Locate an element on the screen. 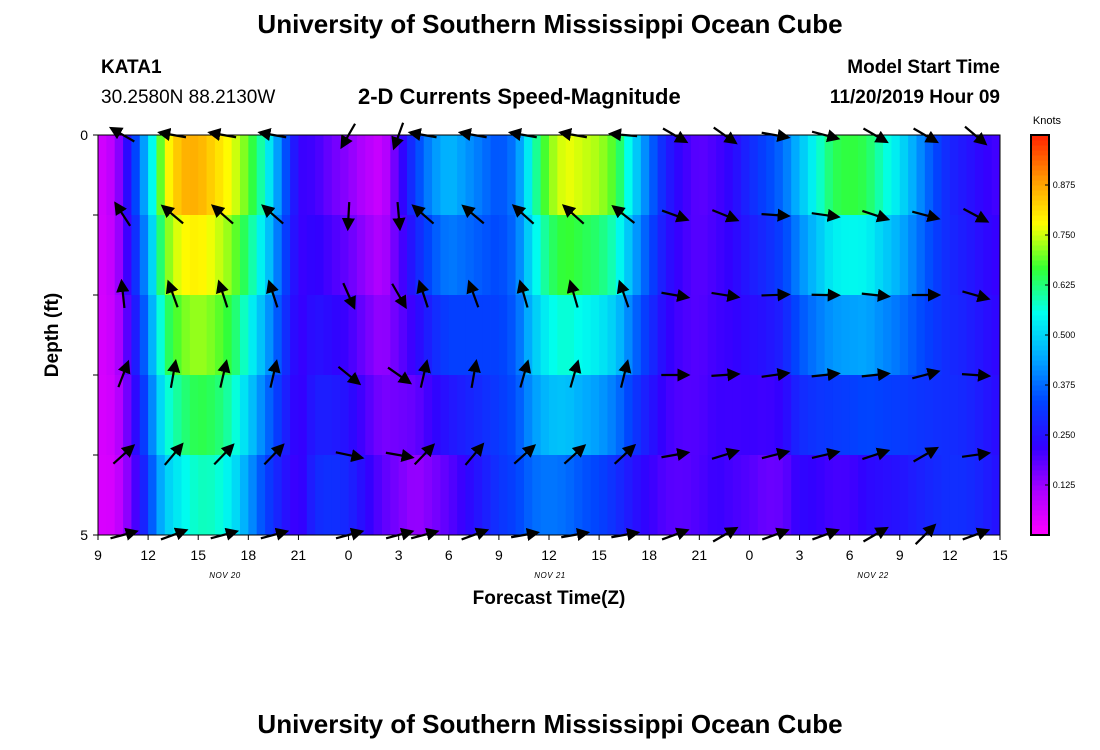  model-start-label: Model Start Time is located at coordinates (923, 67).